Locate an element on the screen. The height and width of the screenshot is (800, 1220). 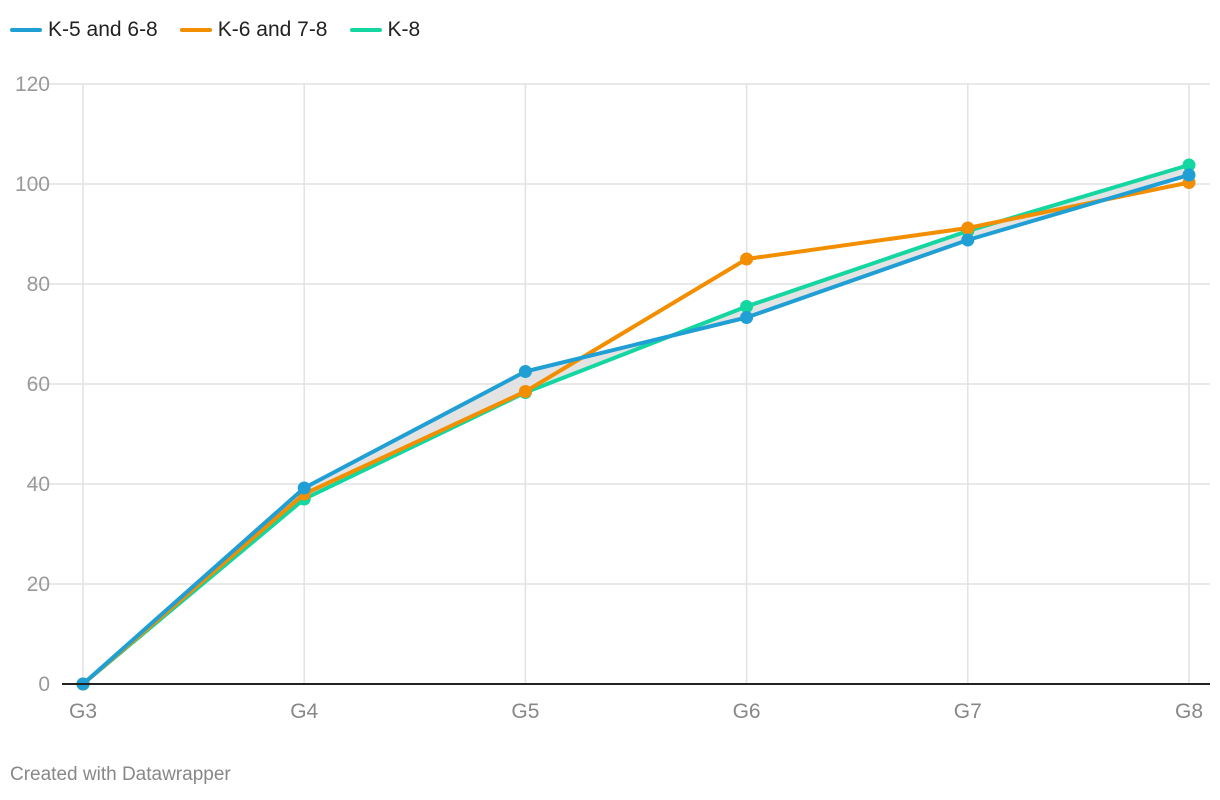
legend-label-k5-and-6-8: K-5 and 6-8 is located at coordinates (103, 29).